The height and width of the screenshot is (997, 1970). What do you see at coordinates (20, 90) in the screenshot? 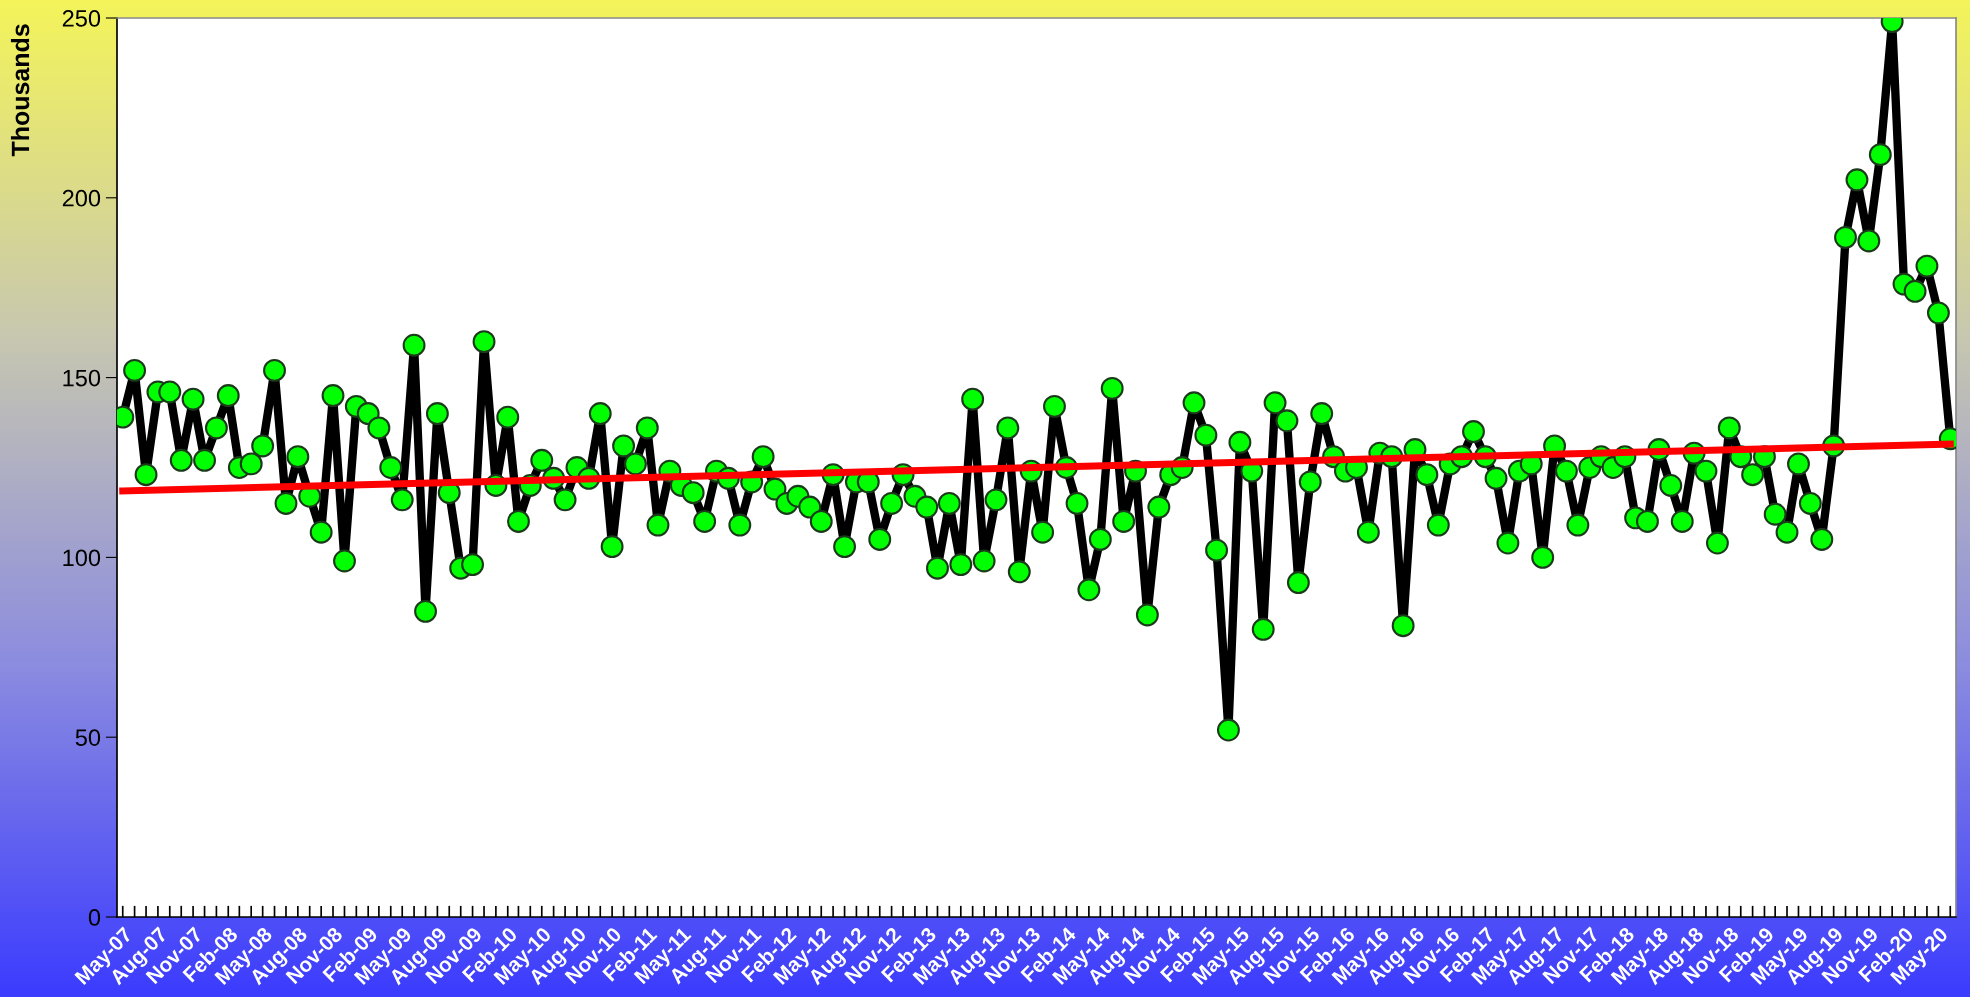
I see `y-axis-title: Thousands` at bounding box center [20, 90].